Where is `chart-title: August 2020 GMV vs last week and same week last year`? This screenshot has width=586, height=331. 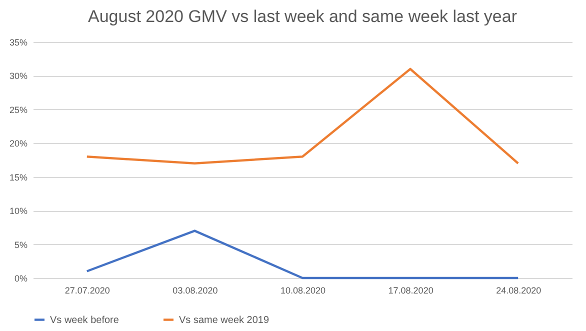
chart-title: August 2020 GMV vs last week and same week last year is located at coordinates (303, 16).